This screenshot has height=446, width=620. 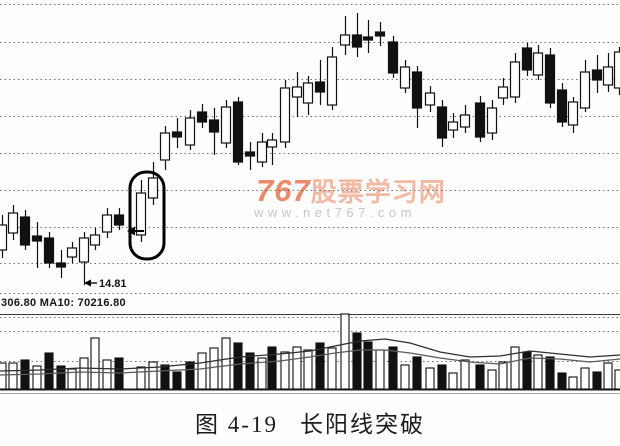 I want to click on watermark-brand-number: 767, so click(x=283, y=190).